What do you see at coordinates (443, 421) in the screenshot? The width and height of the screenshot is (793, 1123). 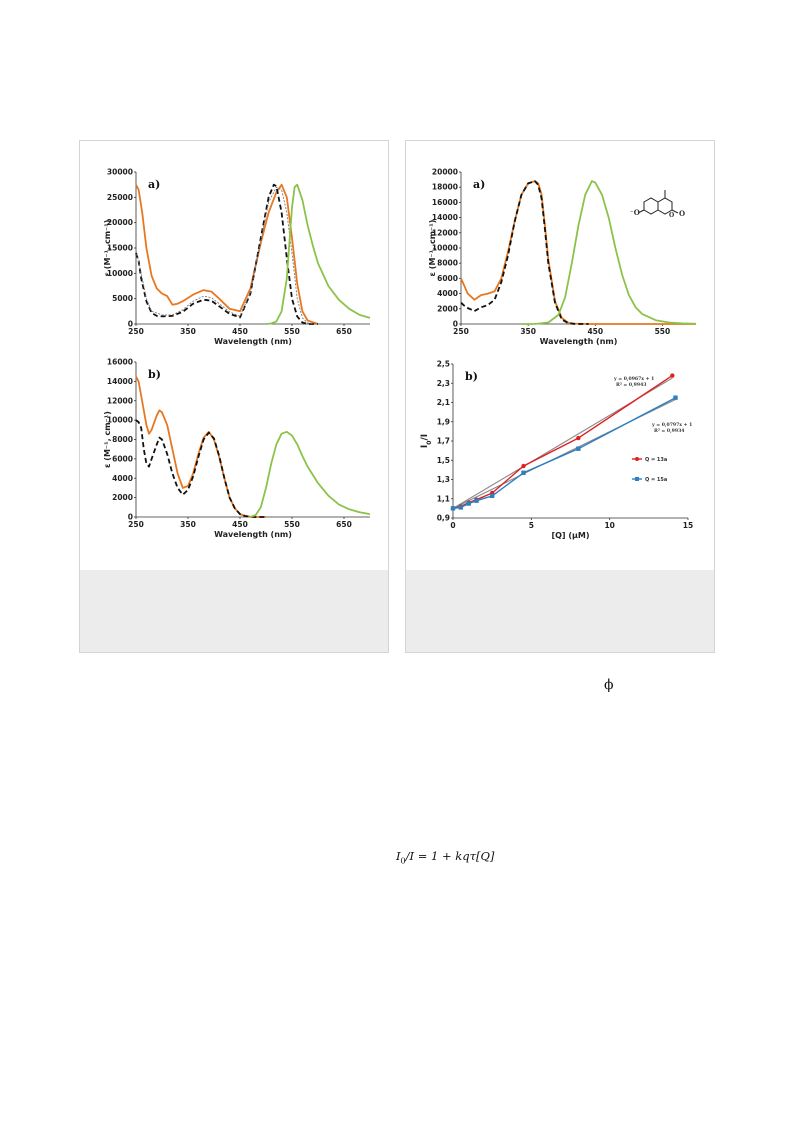 I see `y-tick-label: 1,9` at bounding box center [443, 421].